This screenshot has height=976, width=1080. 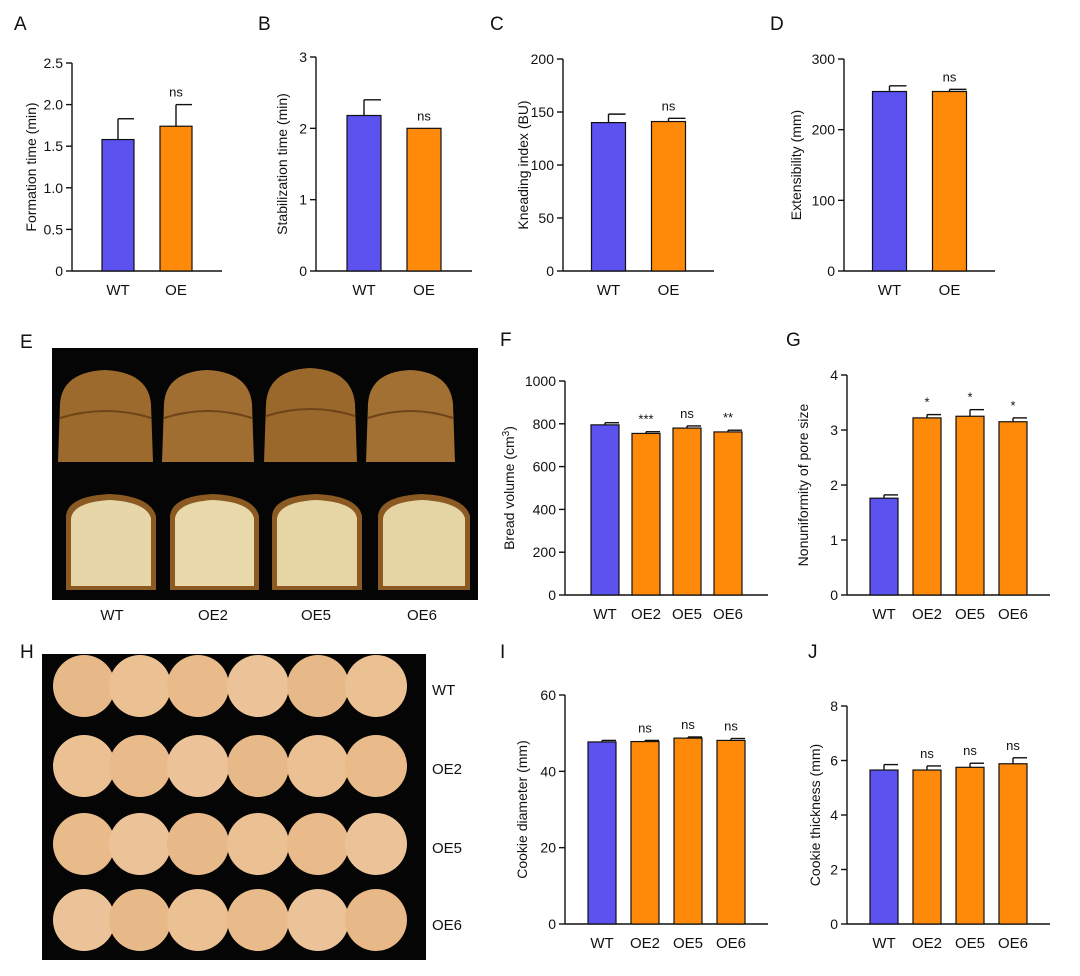 I want to click on y-tick-label: 20, so click(x=548, y=848).